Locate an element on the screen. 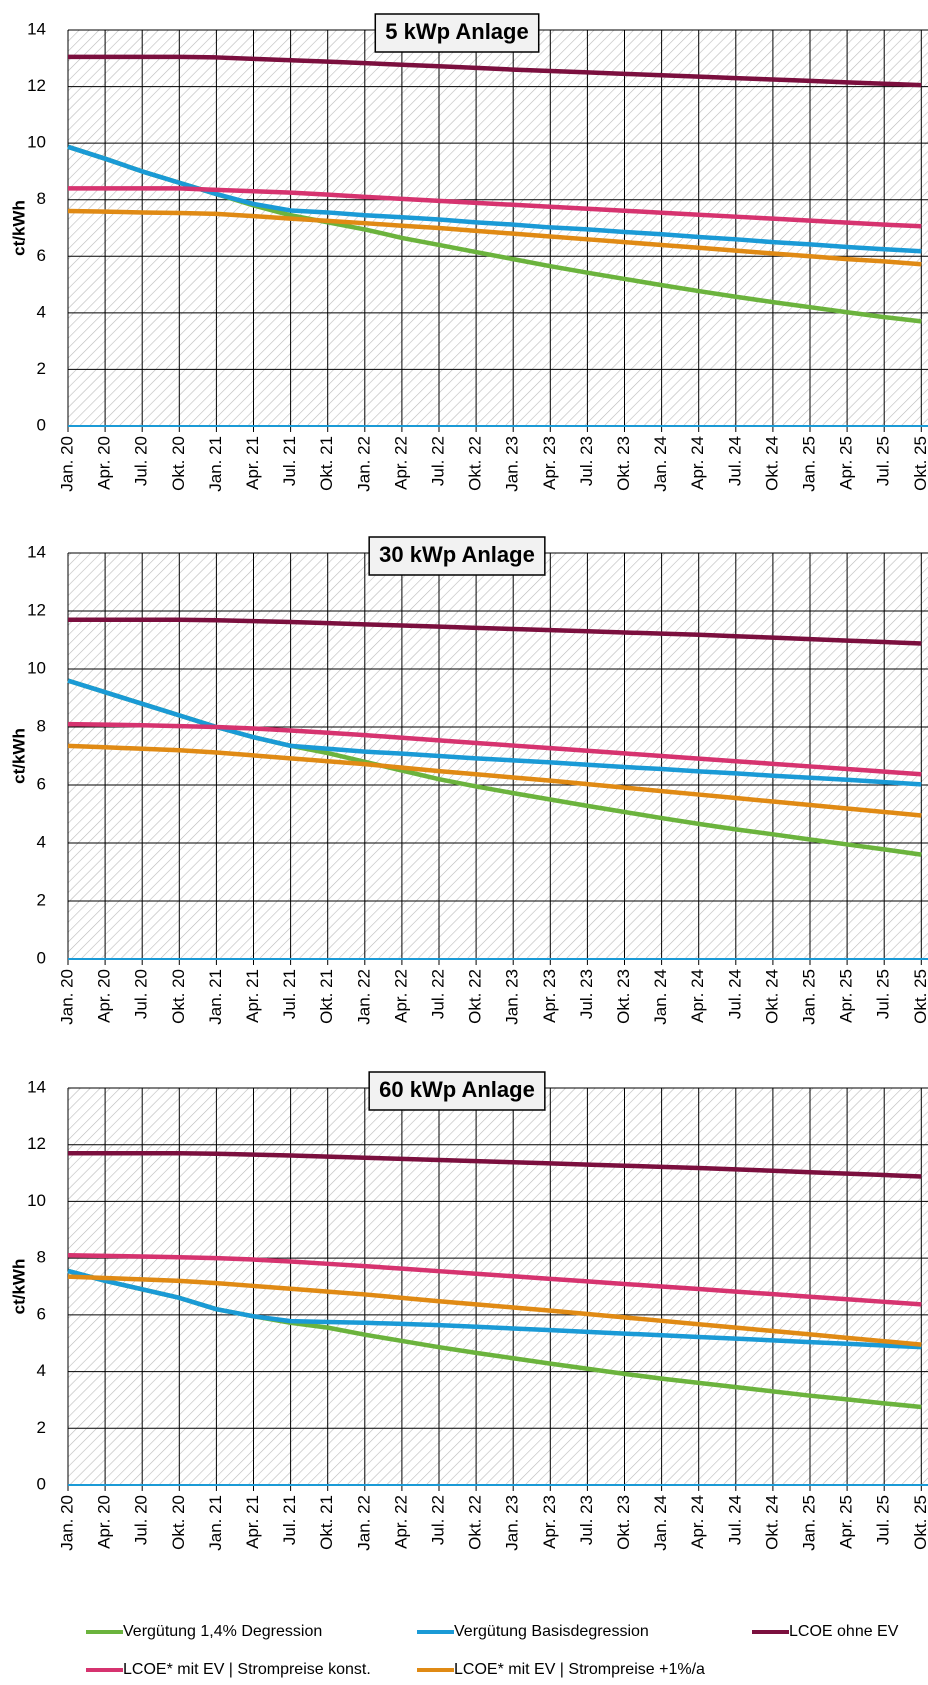  y-tick-label: 2 is located at coordinates (41, 899).